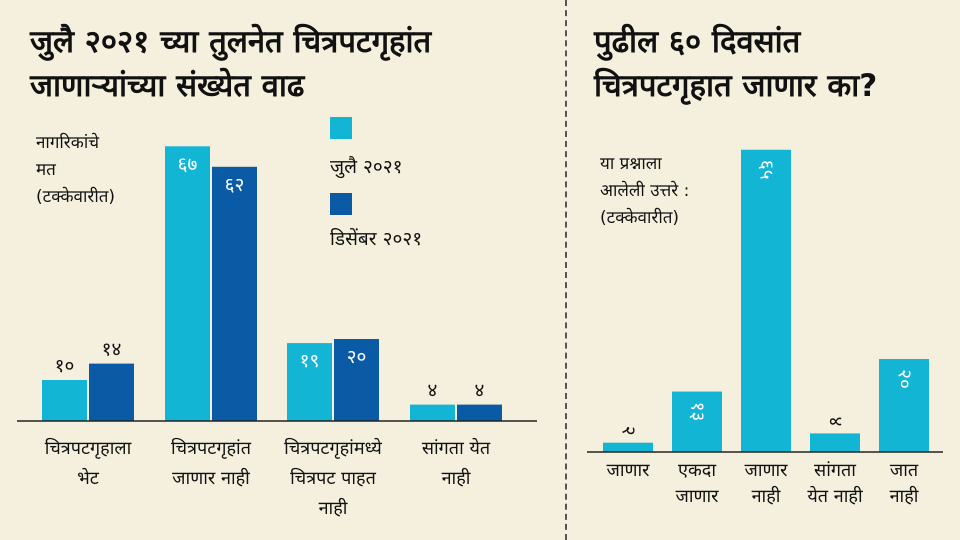 This screenshot has width=960, height=540. Describe the element at coordinates (766, 483) in the screenshot. I see `right-category-label-2: जाणार नाही` at that location.